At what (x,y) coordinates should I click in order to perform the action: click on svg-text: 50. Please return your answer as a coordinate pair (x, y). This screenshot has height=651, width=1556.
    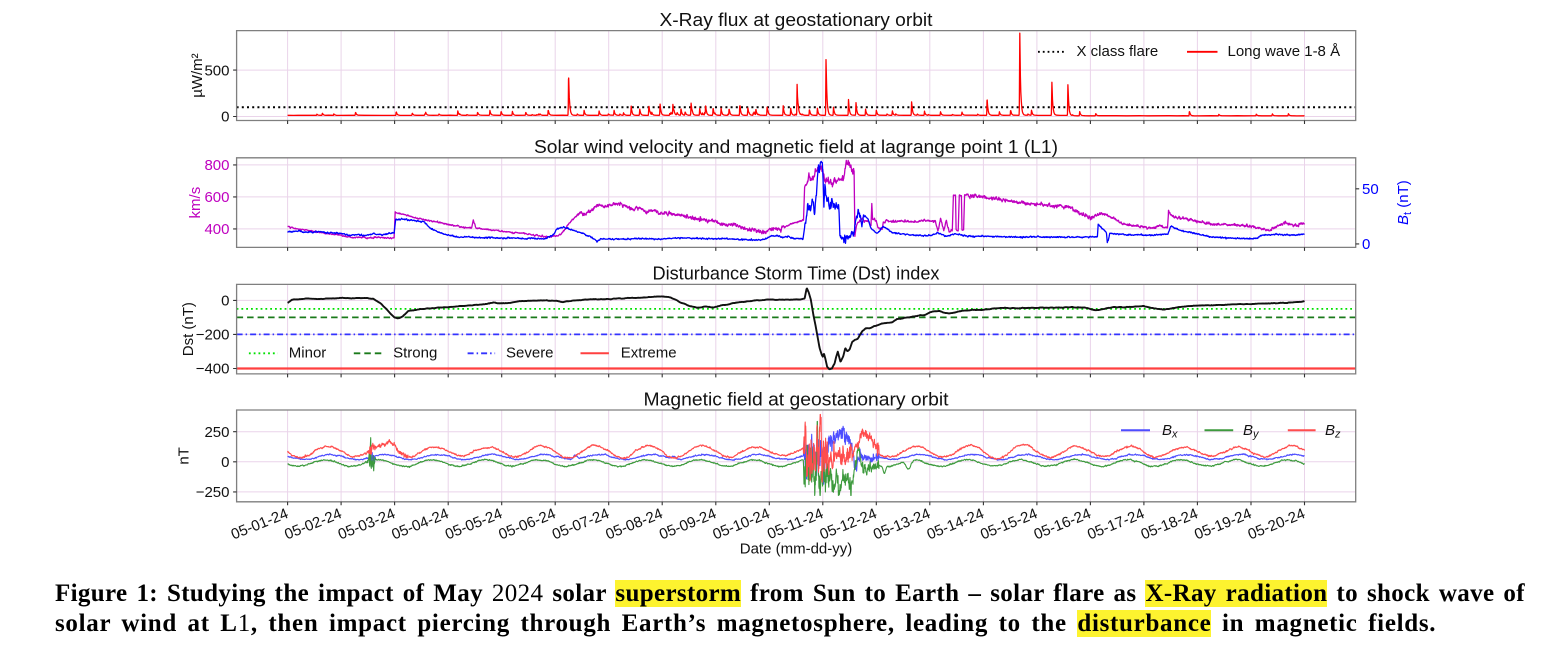
    Looking at the image, I should click on (1370, 189).